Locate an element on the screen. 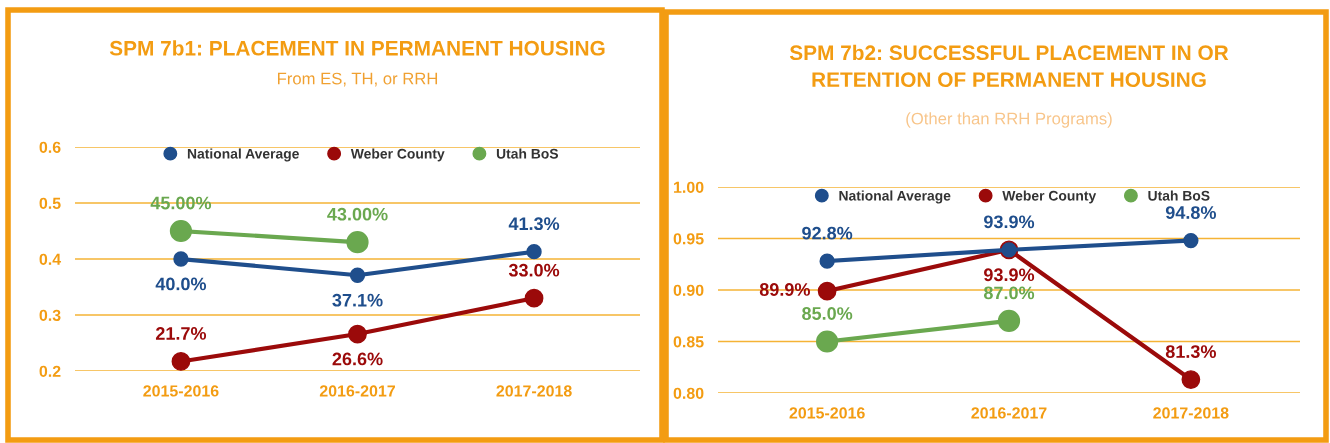 This screenshot has height=443, width=1330. data-label: 26.6% is located at coordinates (357, 359).